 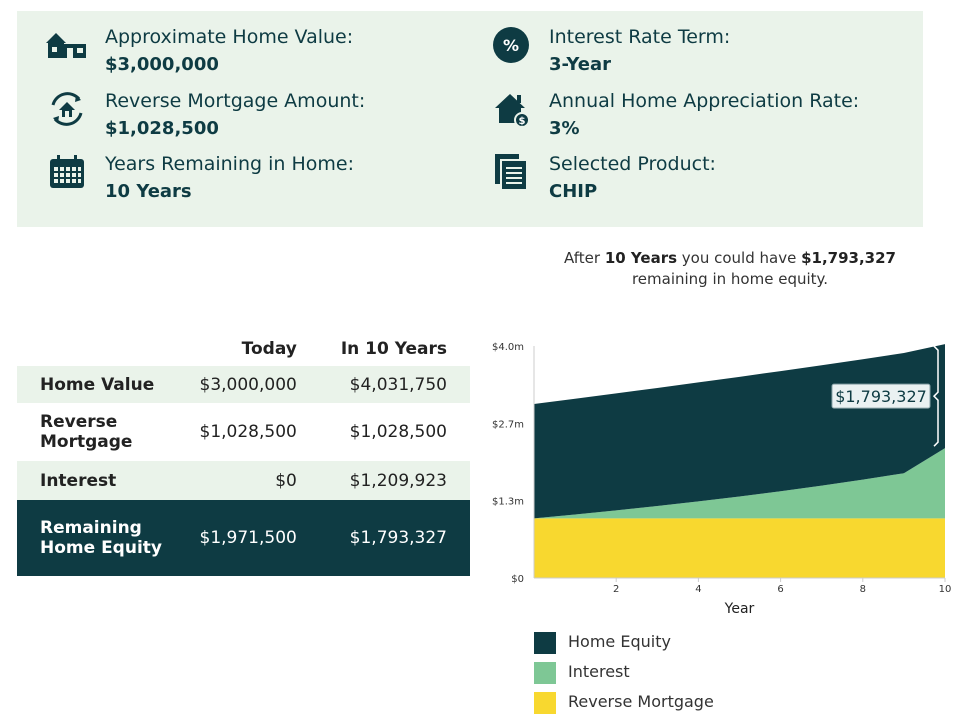 What do you see at coordinates (580, 64) in the screenshot?
I see `summary-value: 3-Year` at bounding box center [580, 64].